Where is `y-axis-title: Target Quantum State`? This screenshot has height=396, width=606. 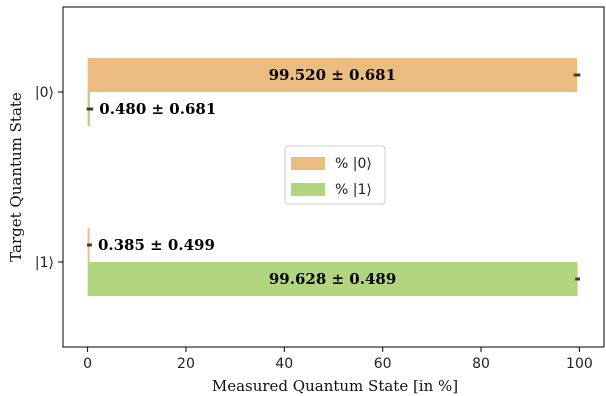 y-axis-title: Target Quantum State is located at coordinates (16, 177).